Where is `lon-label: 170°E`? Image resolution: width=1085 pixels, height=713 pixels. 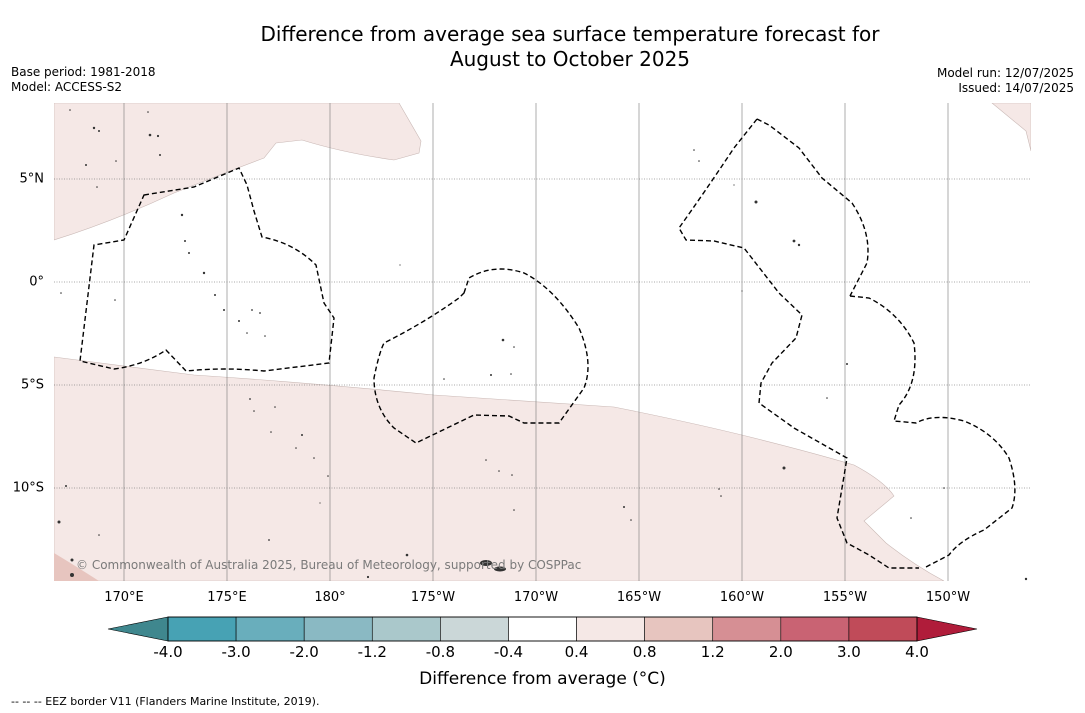 lon-label: 170°E is located at coordinates (124, 597).